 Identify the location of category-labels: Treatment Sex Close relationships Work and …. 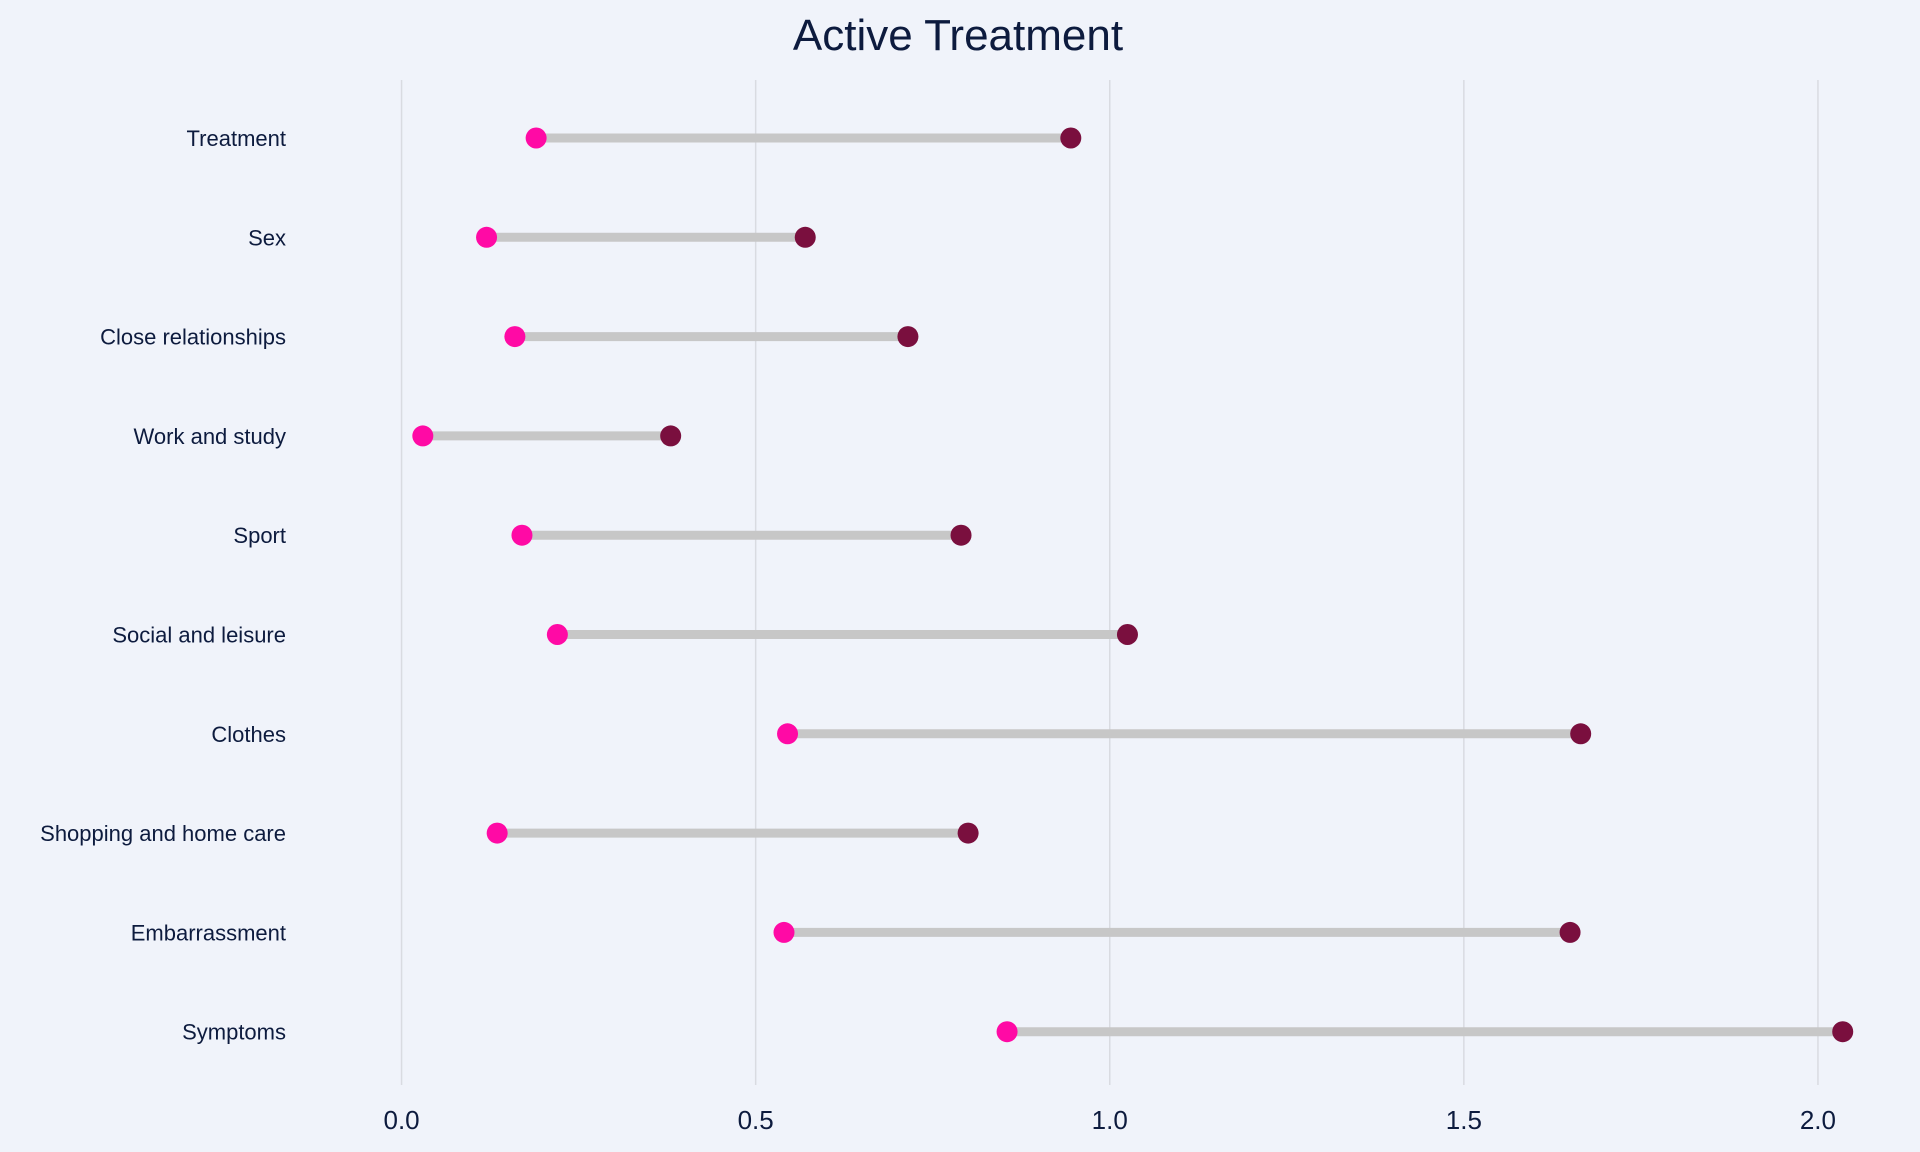
(163, 585).